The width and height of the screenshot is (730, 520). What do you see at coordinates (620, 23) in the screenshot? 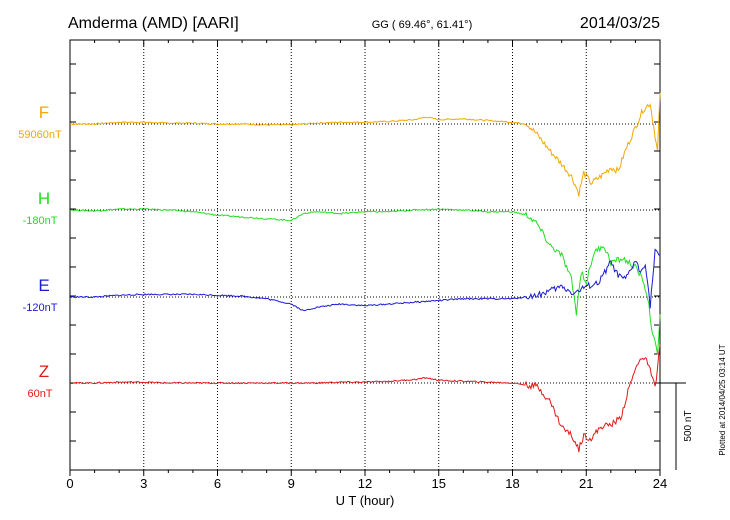
I see `plot-date: 2014/03/25` at bounding box center [620, 23].